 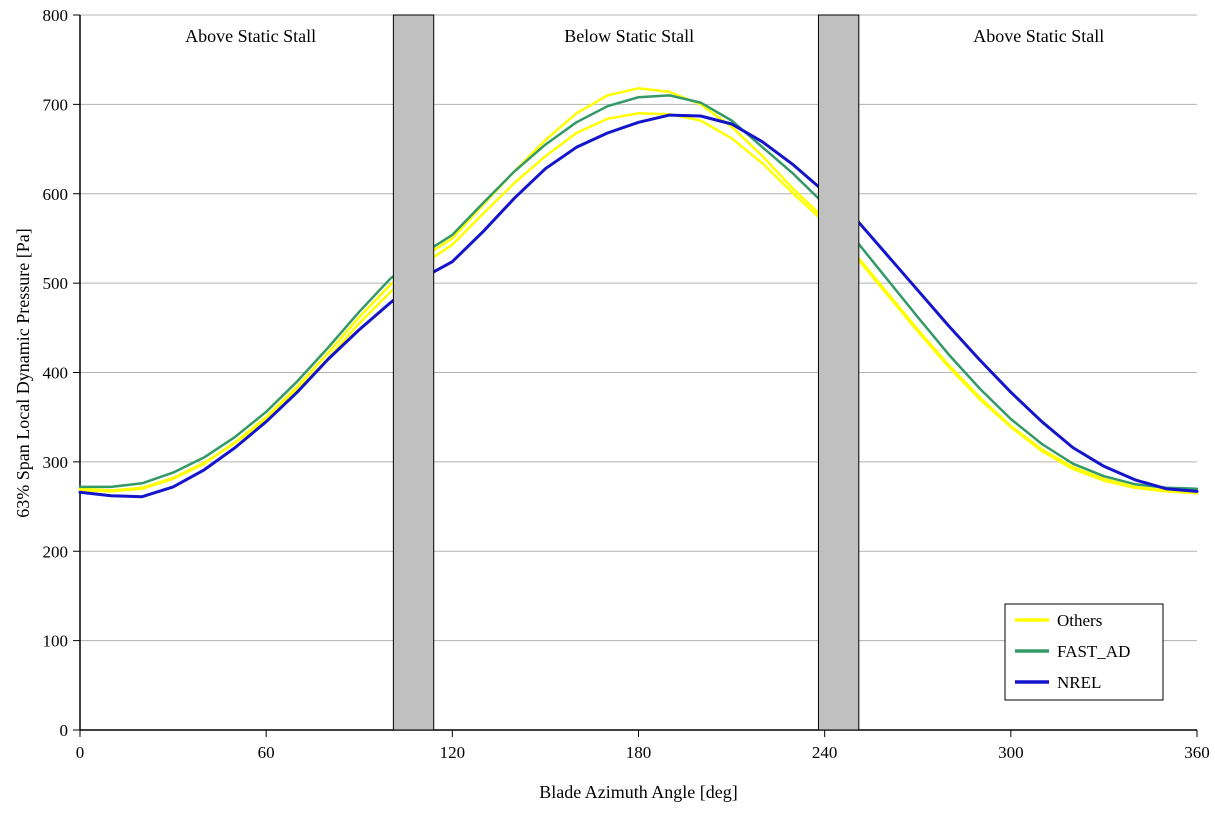 What do you see at coordinates (56, 551) in the screenshot?
I see `y-tick-label: 200` at bounding box center [56, 551].